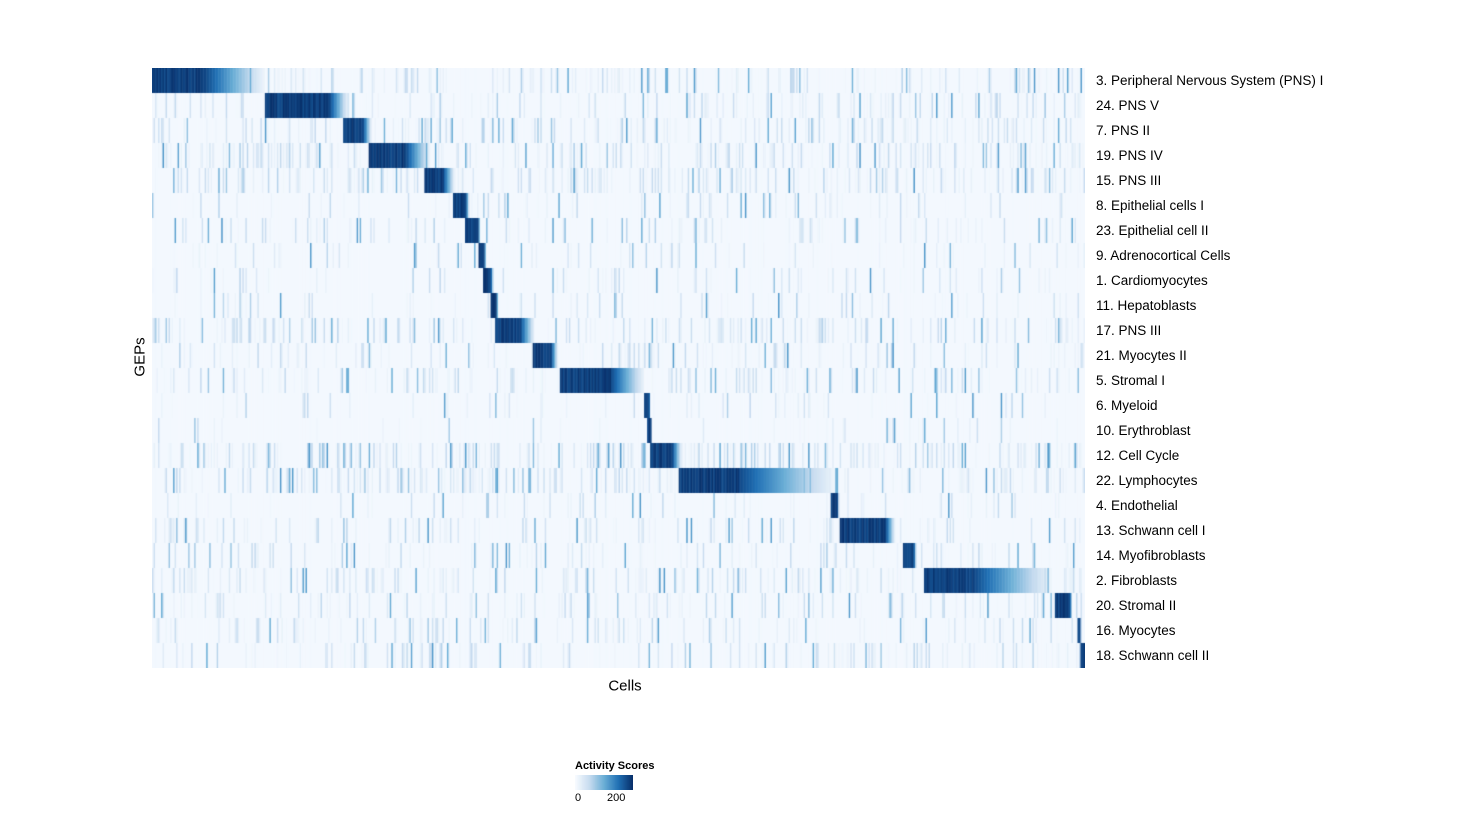 The image size is (1457, 815). Describe the element at coordinates (1123, 130) in the screenshot. I see `row-label: 7. PNS II` at that location.